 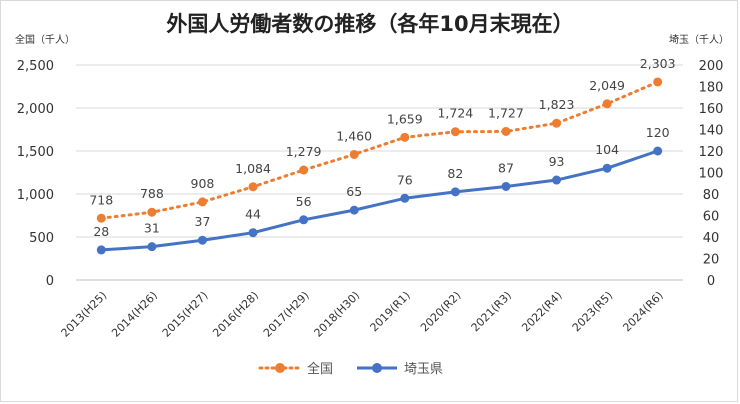 I want to click on x-tick-label: 2022(R4), so click(x=541, y=311).